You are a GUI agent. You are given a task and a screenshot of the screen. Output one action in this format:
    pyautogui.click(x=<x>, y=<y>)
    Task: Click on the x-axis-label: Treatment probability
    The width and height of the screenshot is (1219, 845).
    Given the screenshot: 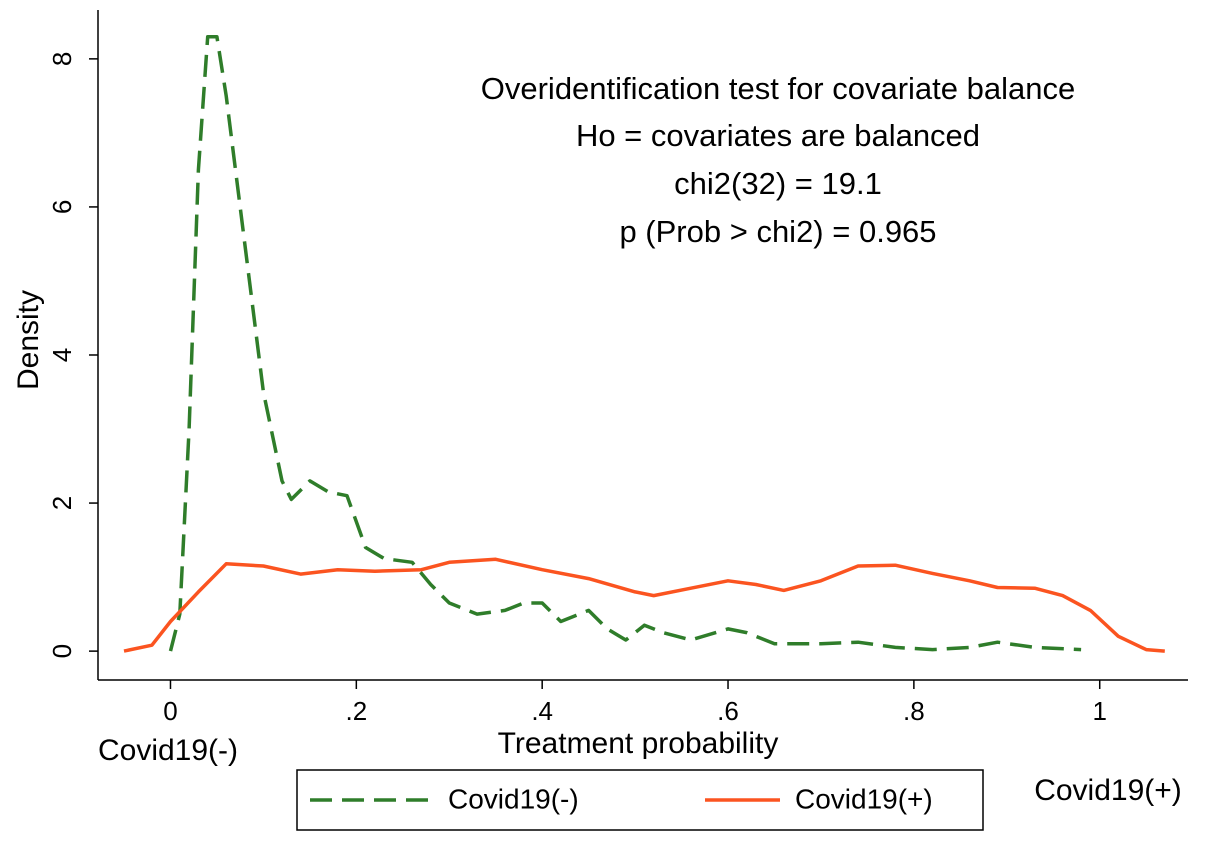 What is the action you would take?
    pyautogui.click(x=638, y=743)
    